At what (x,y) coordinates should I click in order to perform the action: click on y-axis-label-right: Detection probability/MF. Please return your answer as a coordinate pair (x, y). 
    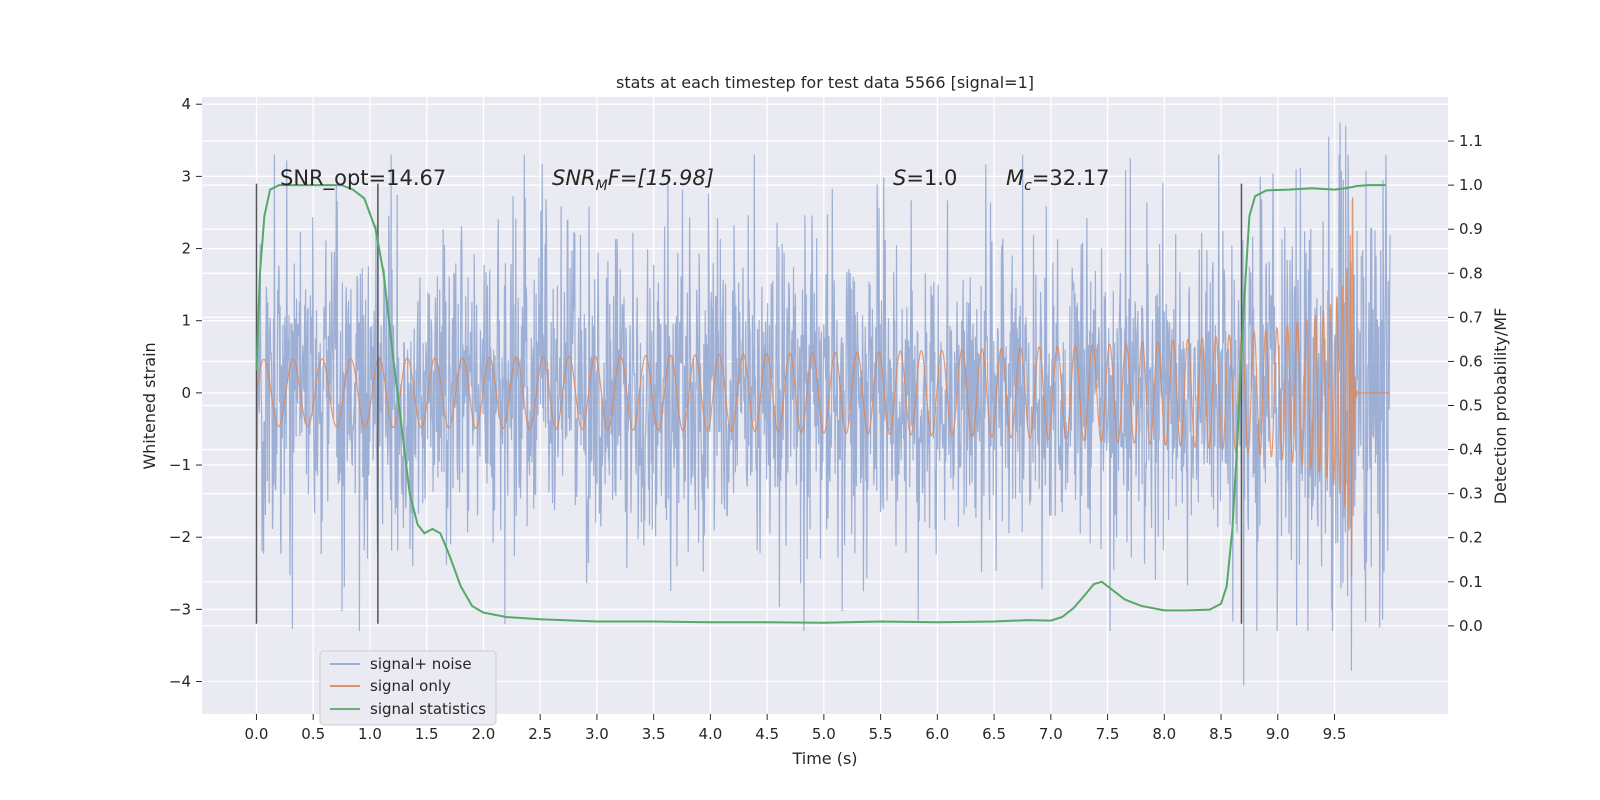
    Looking at the image, I should click on (1500, 406).